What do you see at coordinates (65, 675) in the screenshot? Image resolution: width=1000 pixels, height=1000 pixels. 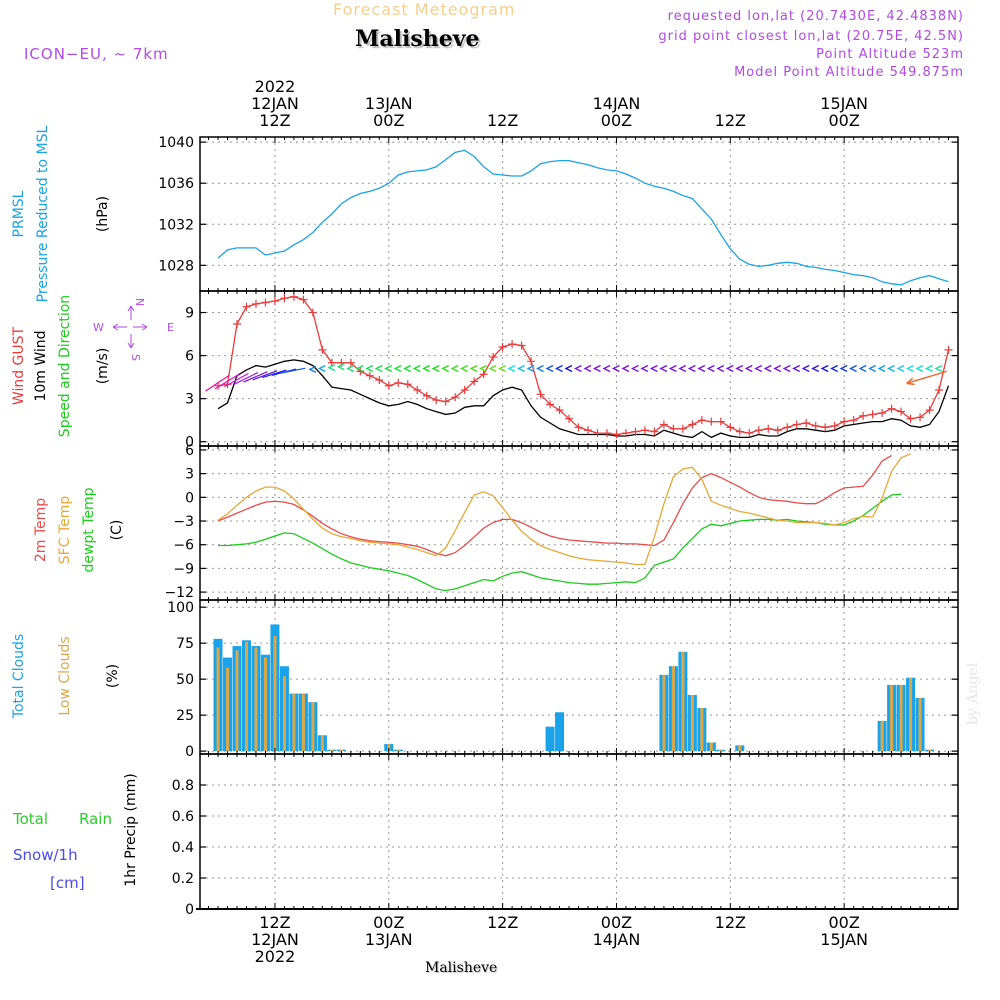 I see `low-clouds-label: Low Clouds` at bounding box center [65, 675].